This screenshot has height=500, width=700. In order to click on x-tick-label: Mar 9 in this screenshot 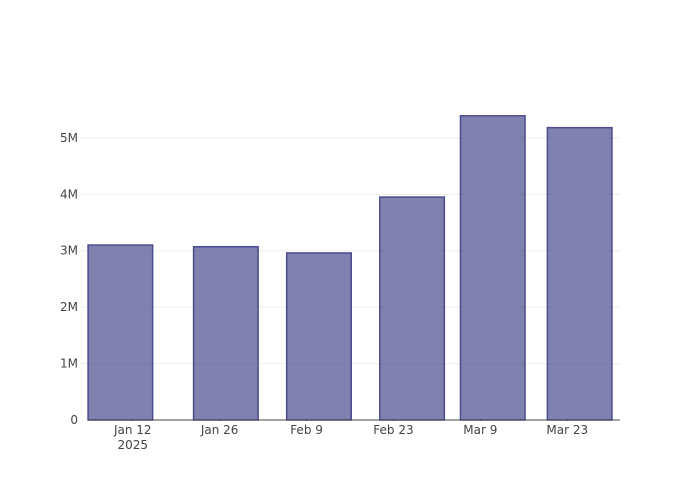, I will do `click(480, 430)`.